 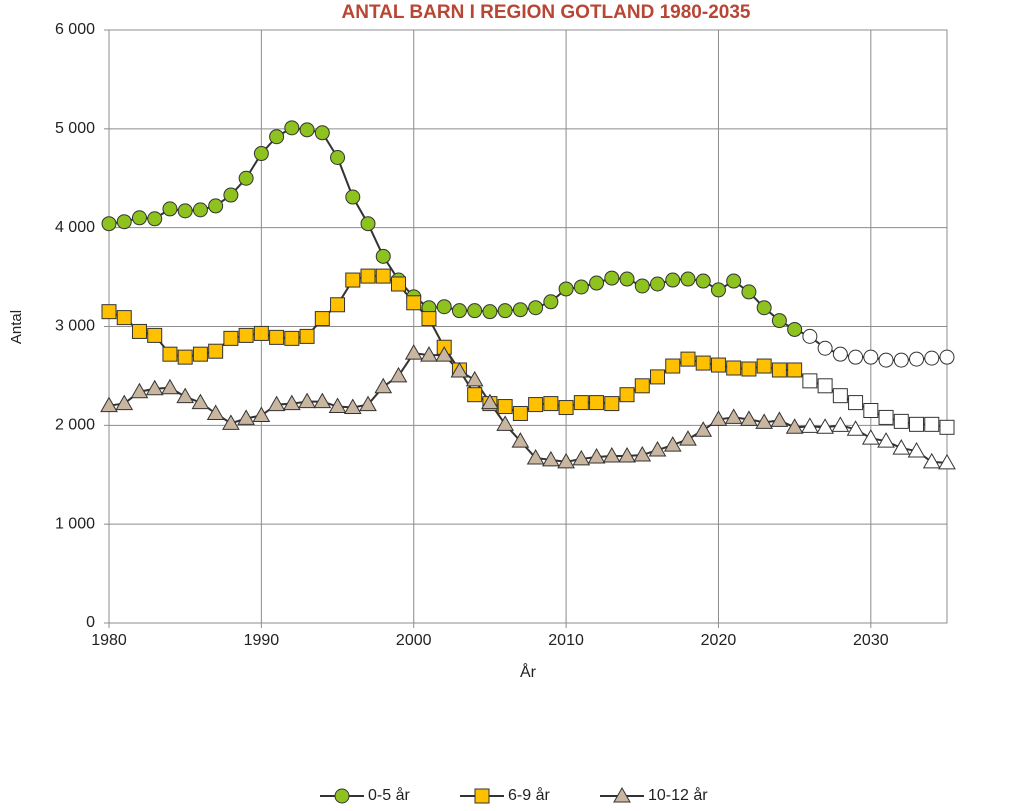 What do you see at coordinates (75, 29) in the screenshot?
I see `y-tick-label: 6 000` at bounding box center [75, 29].